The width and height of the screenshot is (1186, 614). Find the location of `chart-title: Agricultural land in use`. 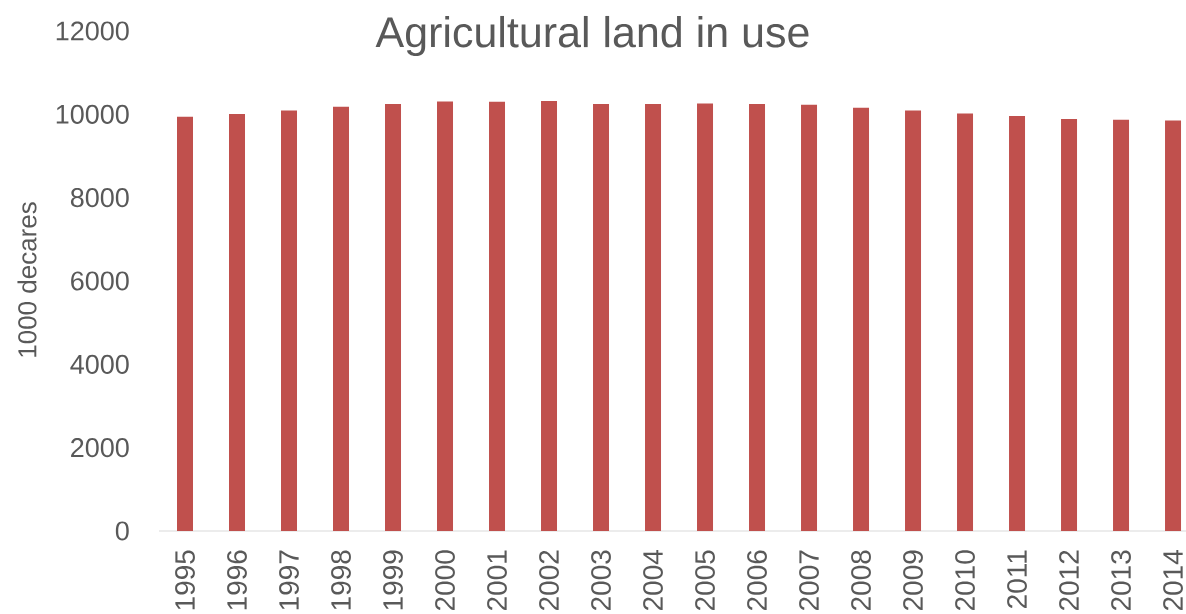

chart-title: Agricultural land in use is located at coordinates (592, 36).